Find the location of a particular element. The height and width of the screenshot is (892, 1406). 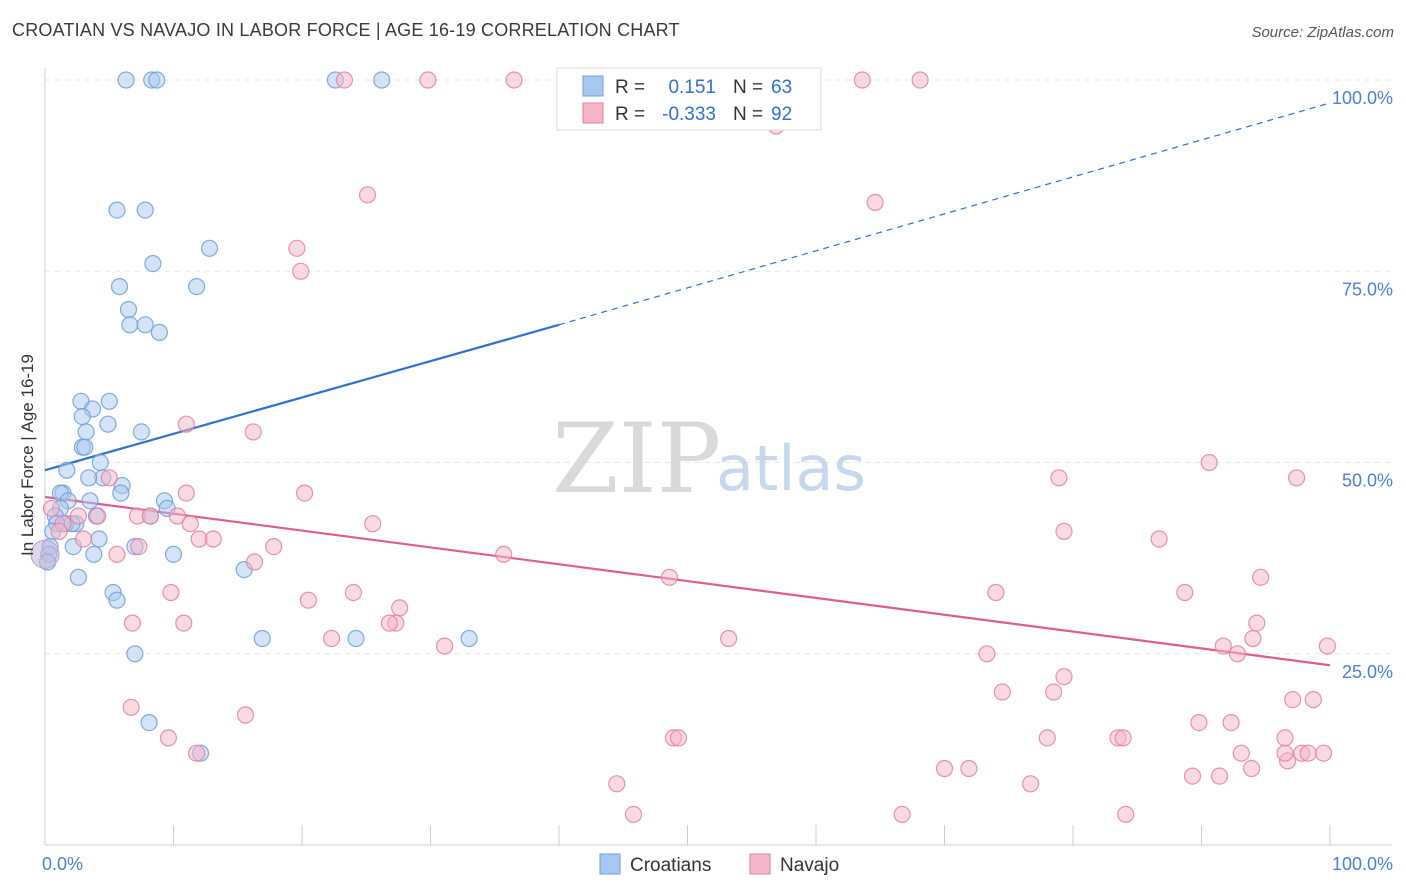

y-tick-label-100: 100.0% is located at coordinates (1362, 98).